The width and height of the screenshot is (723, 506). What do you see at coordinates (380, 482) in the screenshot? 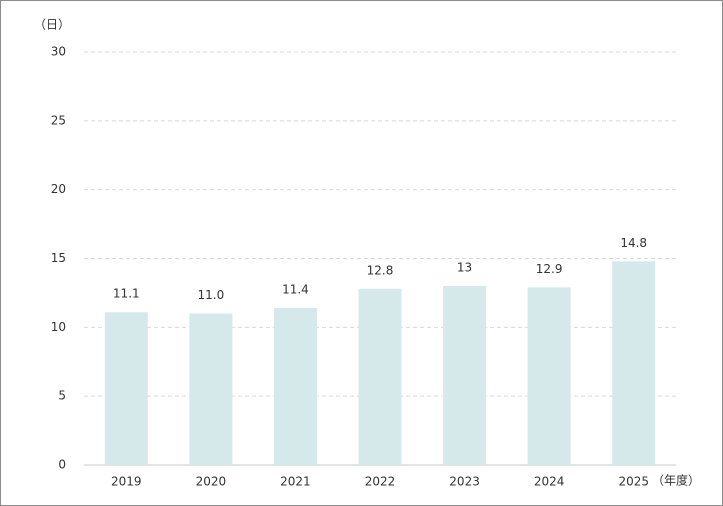
I see `x-tick-label: 2022` at bounding box center [380, 482].